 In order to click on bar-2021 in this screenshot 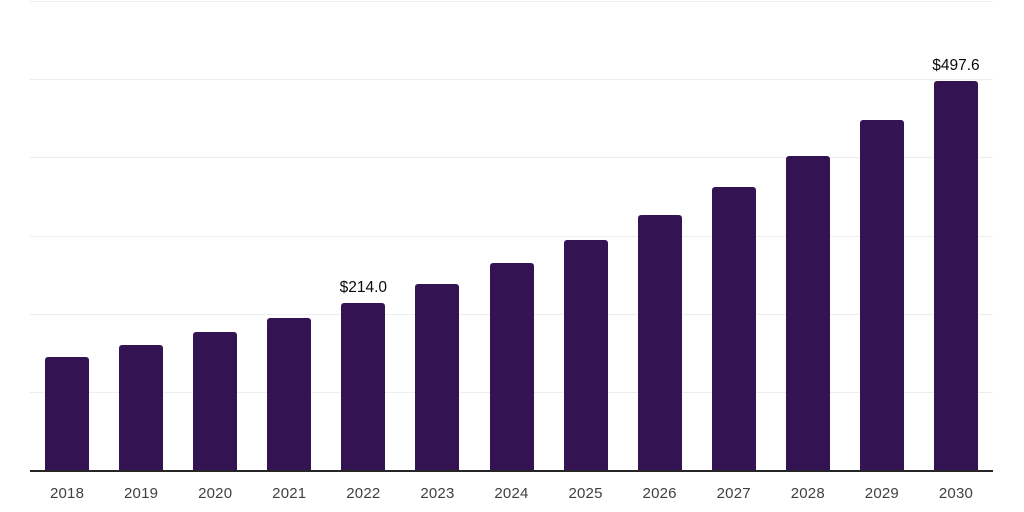, I will do `click(289, 394)`.